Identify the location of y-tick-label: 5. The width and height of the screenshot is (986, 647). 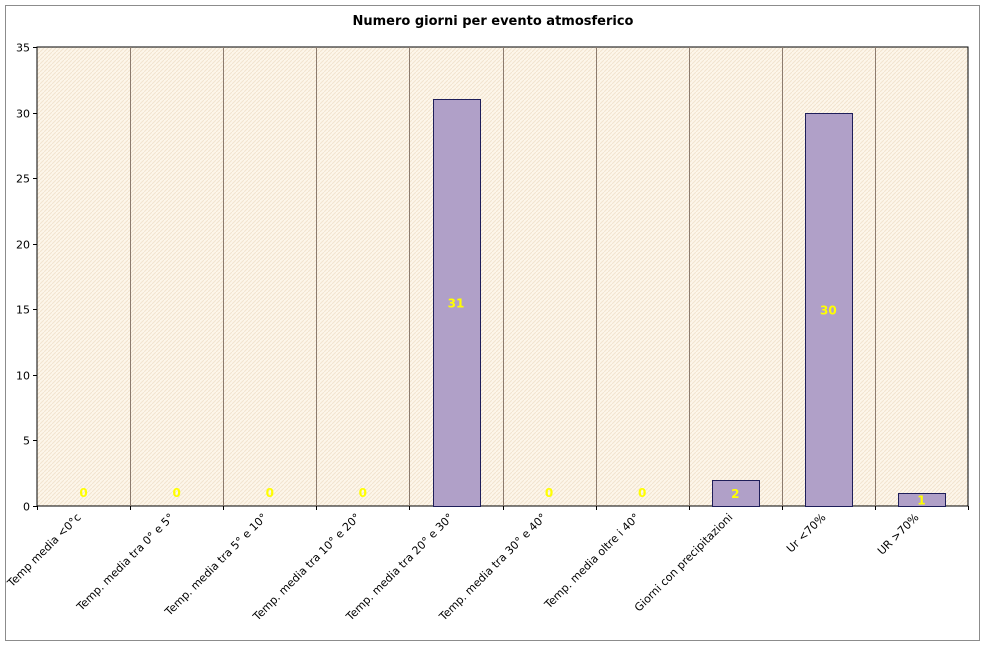
(26, 441).